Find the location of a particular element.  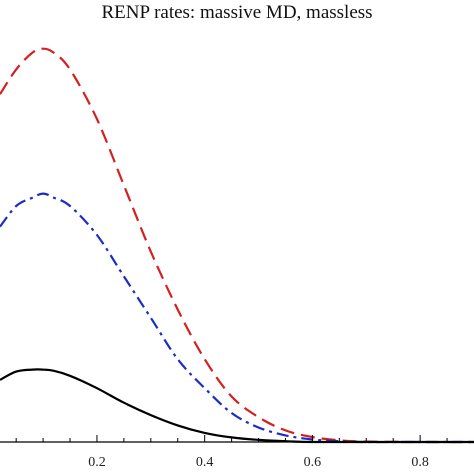

x-tick-label: 0.8 is located at coordinates (420, 462).